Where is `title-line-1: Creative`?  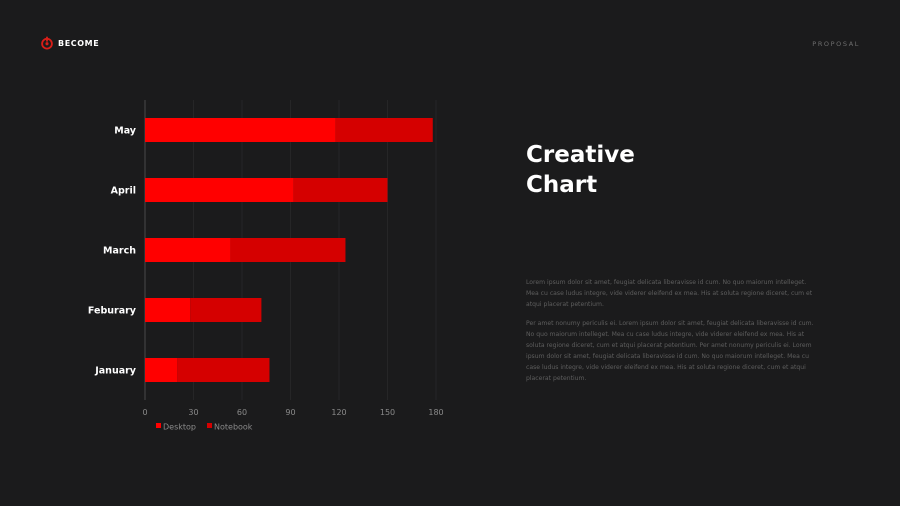
title-line-1: Creative is located at coordinates (580, 155).